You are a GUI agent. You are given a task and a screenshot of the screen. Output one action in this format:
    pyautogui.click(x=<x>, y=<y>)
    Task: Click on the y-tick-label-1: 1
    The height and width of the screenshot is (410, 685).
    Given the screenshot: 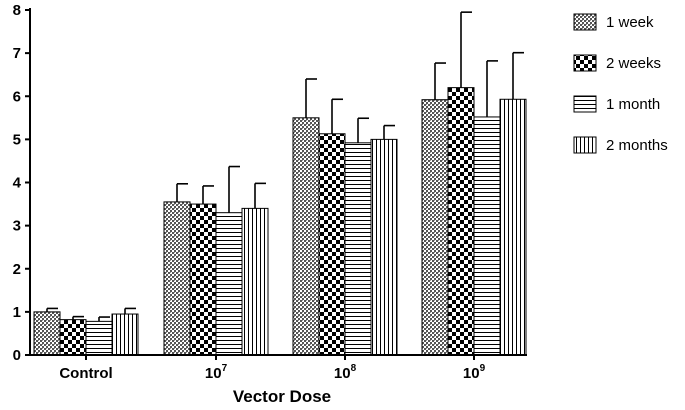 What is the action you would take?
    pyautogui.click(x=17, y=312)
    